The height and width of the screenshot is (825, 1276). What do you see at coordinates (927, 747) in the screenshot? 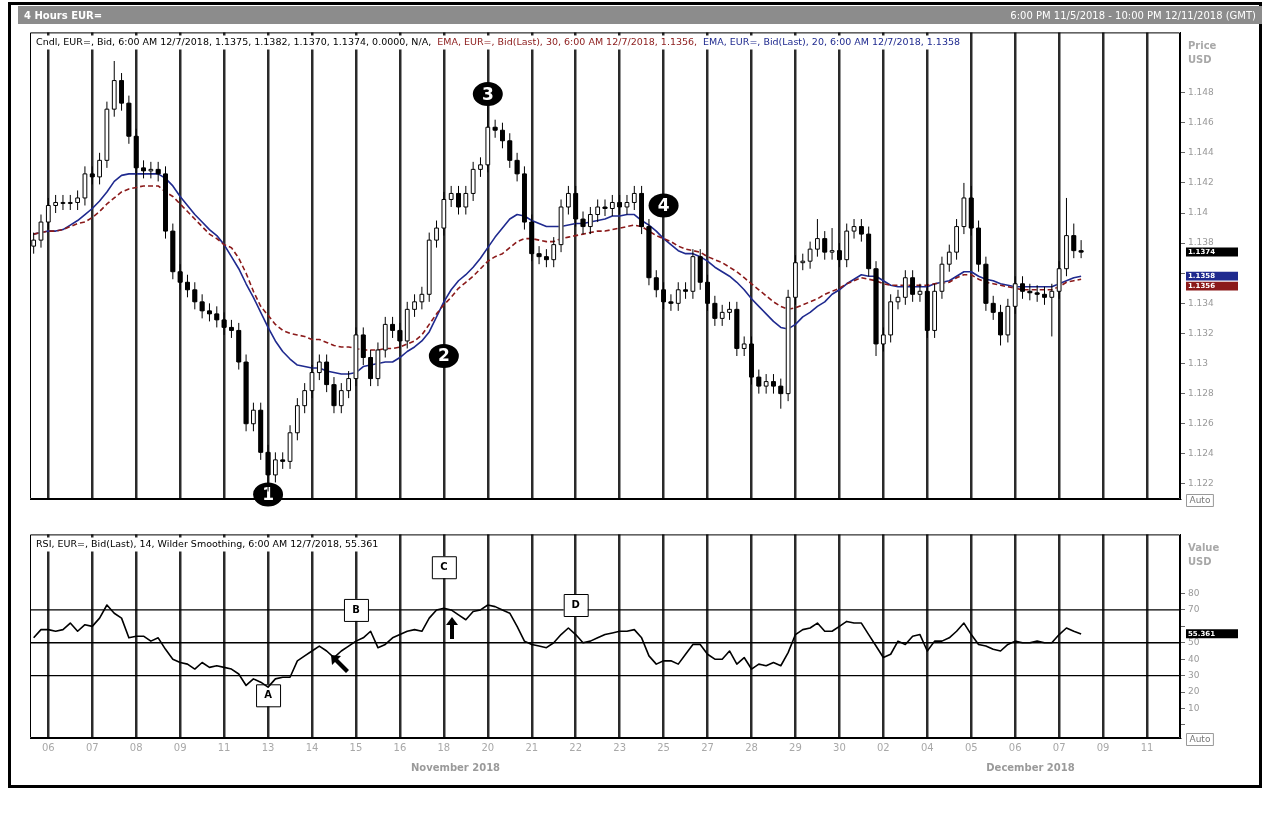
I see `x-tick-label: 04` at bounding box center [927, 747].